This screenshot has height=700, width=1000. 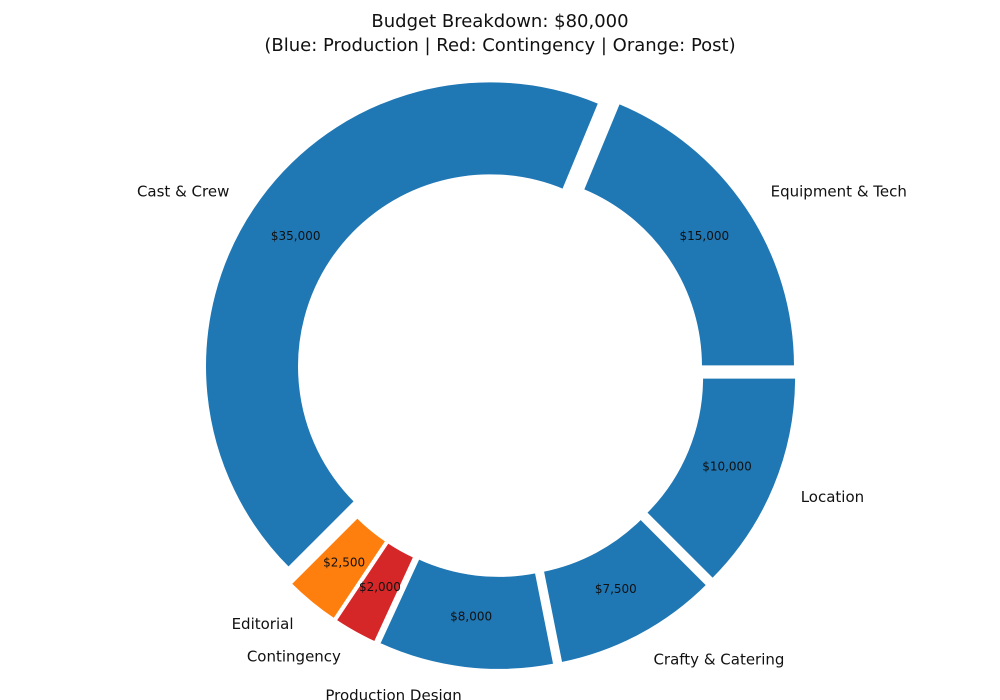 What do you see at coordinates (500, 21) in the screenshot?
I see `chart-title: Budget Breakdown: $80,000` at bounding box center [500, 21].